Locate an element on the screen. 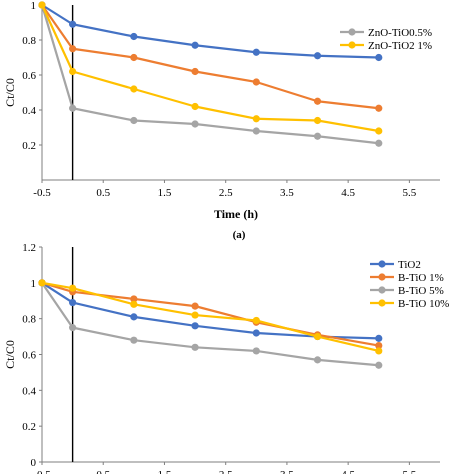 Image resolution: width=474 pixels, height=474 pixels. legend-label: B-TiO 10% is located at coordinates (423, 304).